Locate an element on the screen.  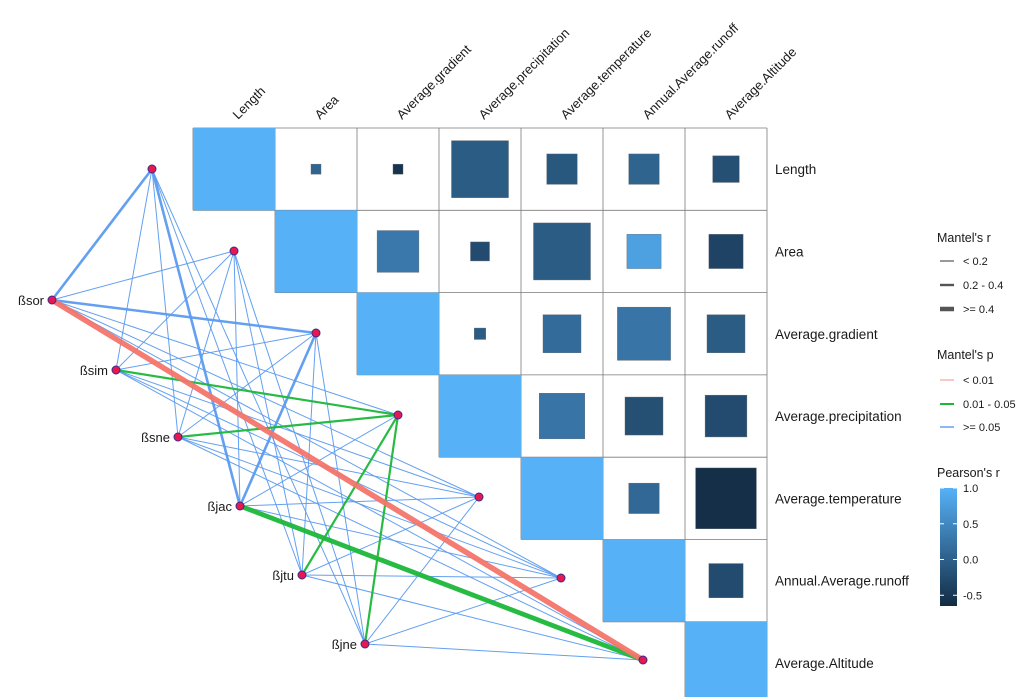
cell-average-temperature-diagonal is located at coordinates (562, 498).